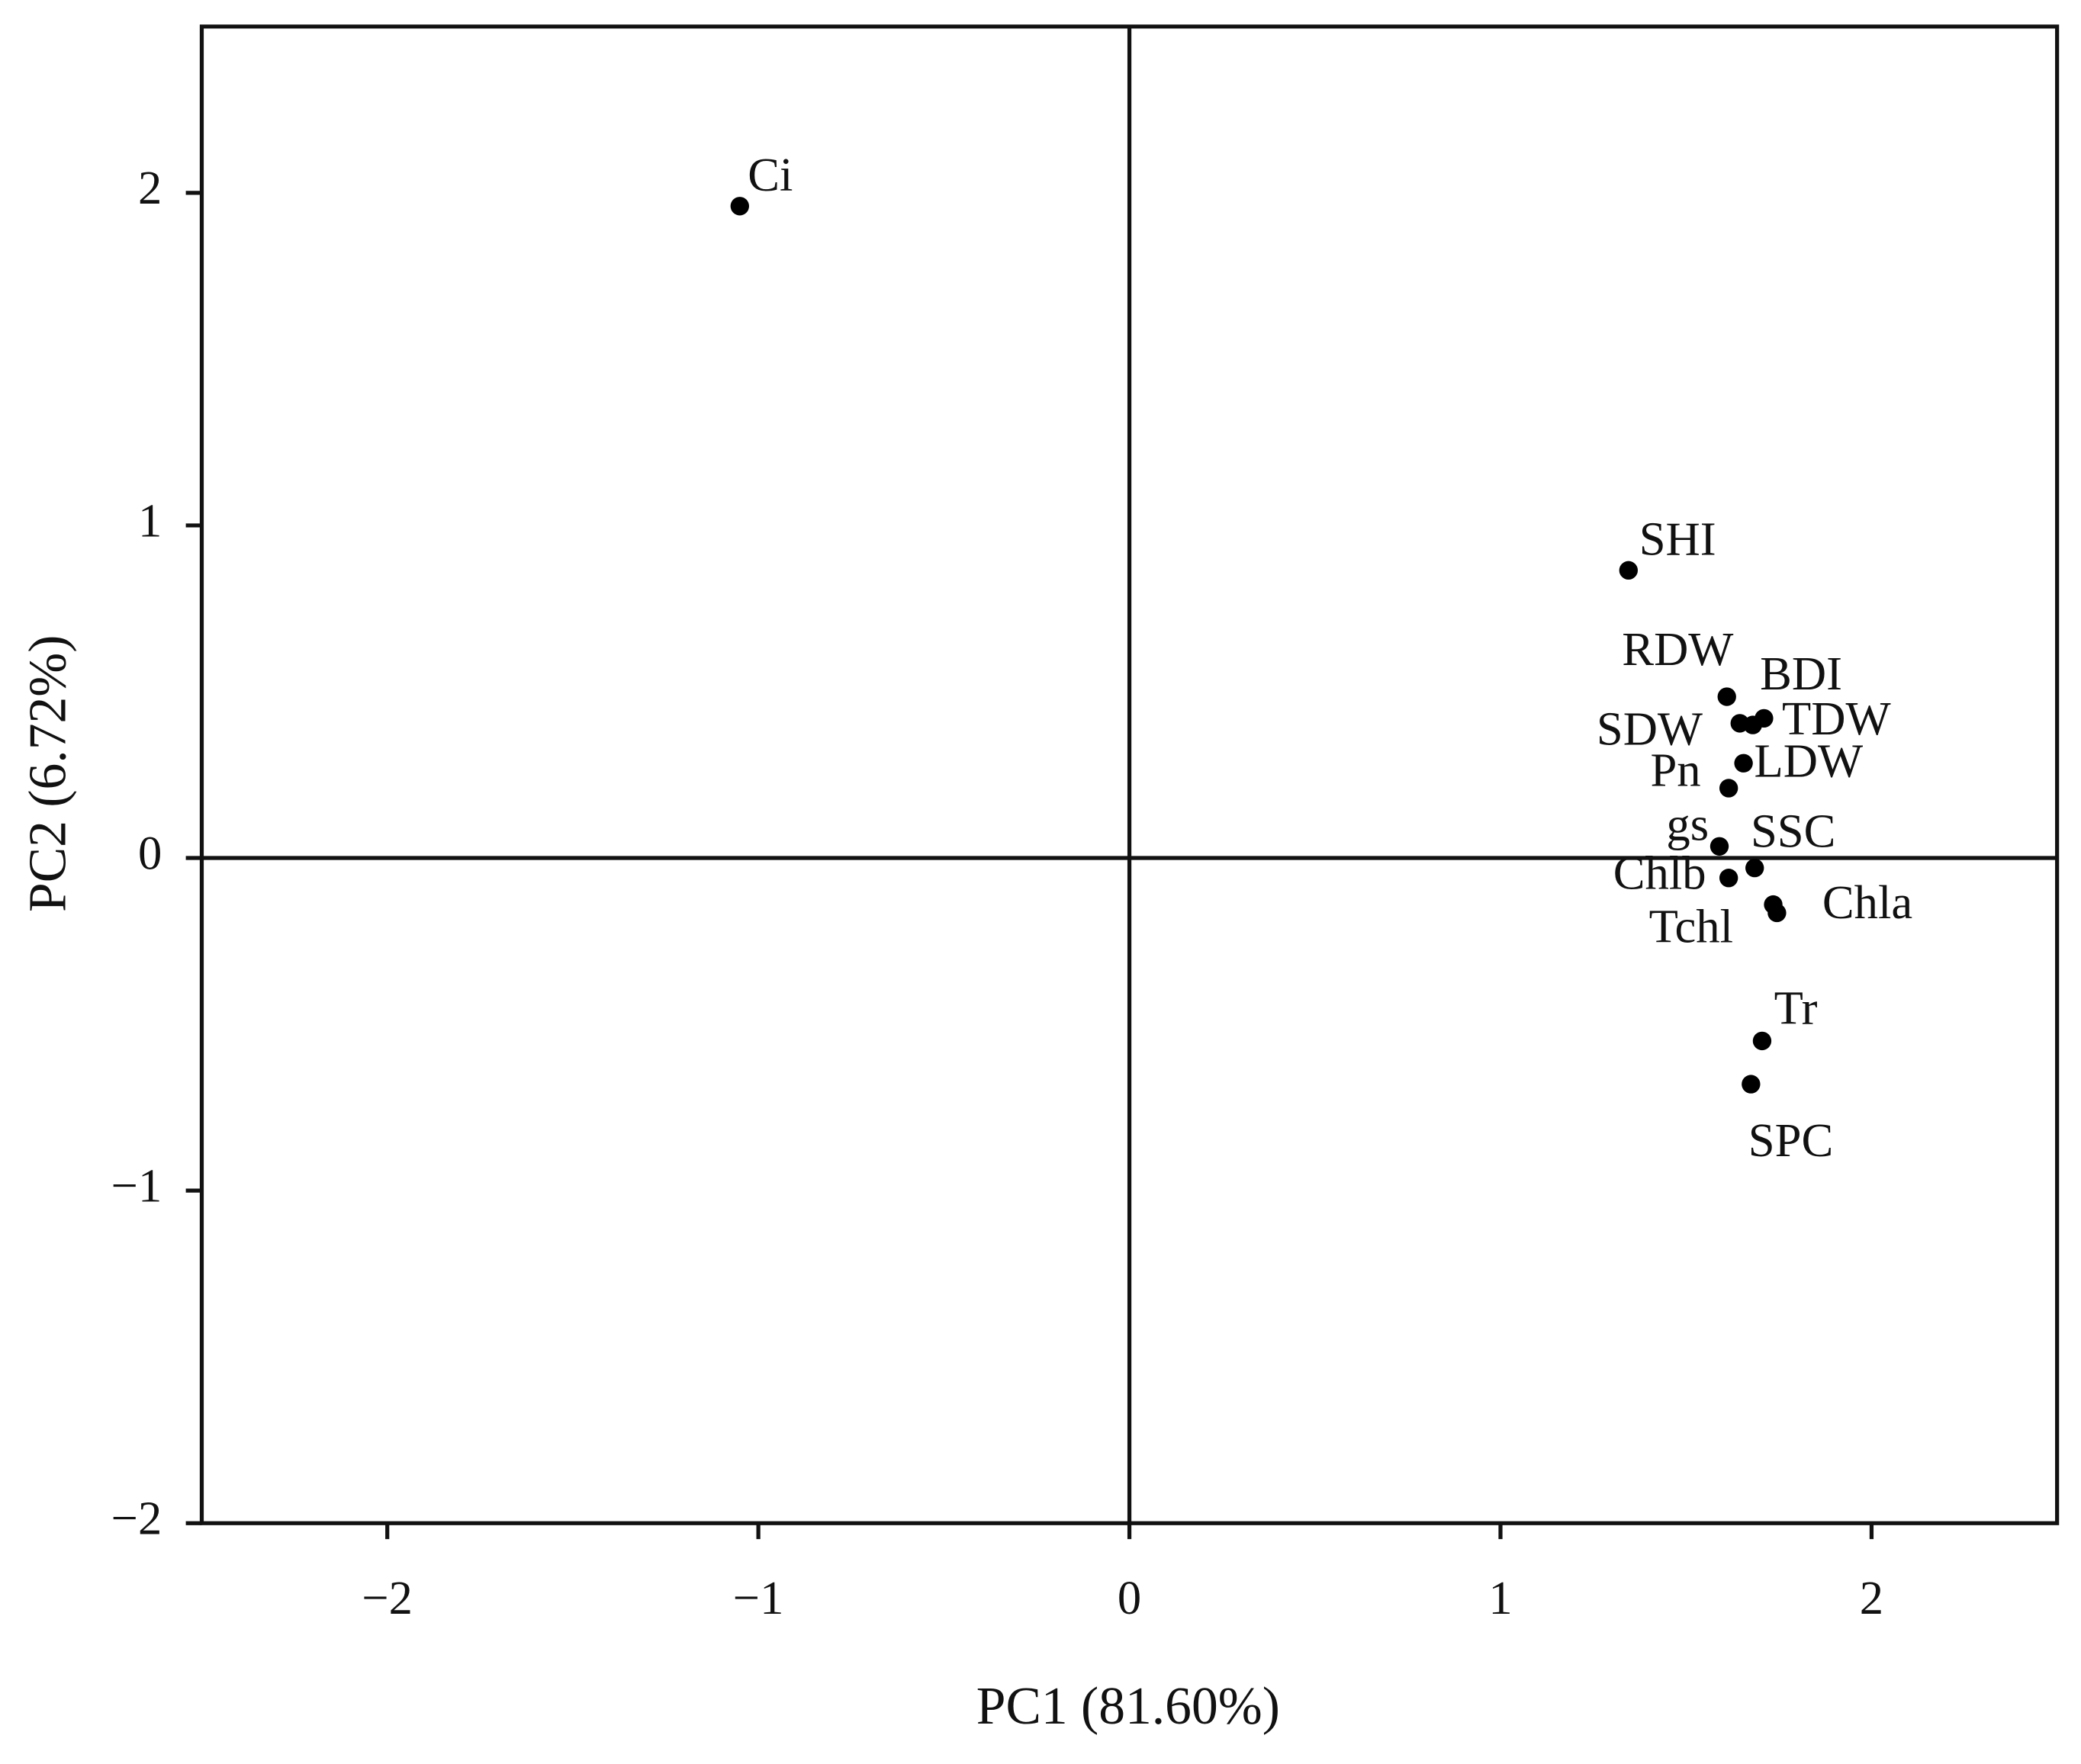 This screenshot has height=1764, width=2081. What do you see at coordinates (1867, 902) in the screenshot?
I see `point-label: Chla` at bounding box center [1867, 902].